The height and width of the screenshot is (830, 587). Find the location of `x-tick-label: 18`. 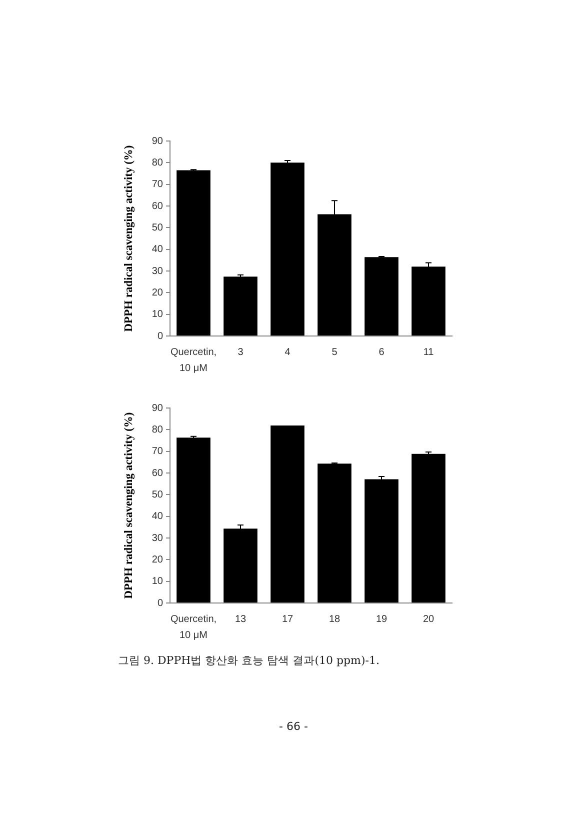

x-tick-label: 18 is located at coordinates (334, 619).